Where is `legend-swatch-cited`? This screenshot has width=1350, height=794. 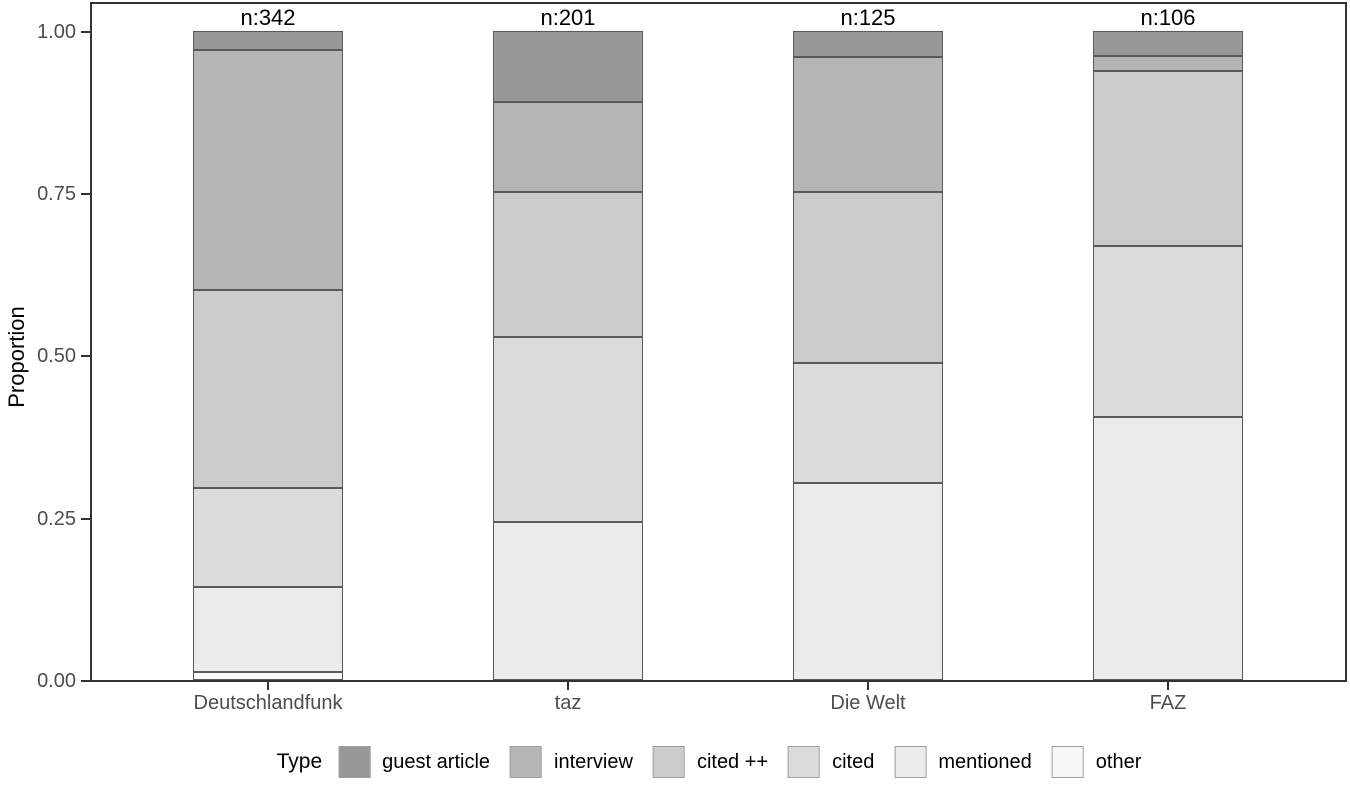 legend-swatch-cited is located at coordinates (804, 762).